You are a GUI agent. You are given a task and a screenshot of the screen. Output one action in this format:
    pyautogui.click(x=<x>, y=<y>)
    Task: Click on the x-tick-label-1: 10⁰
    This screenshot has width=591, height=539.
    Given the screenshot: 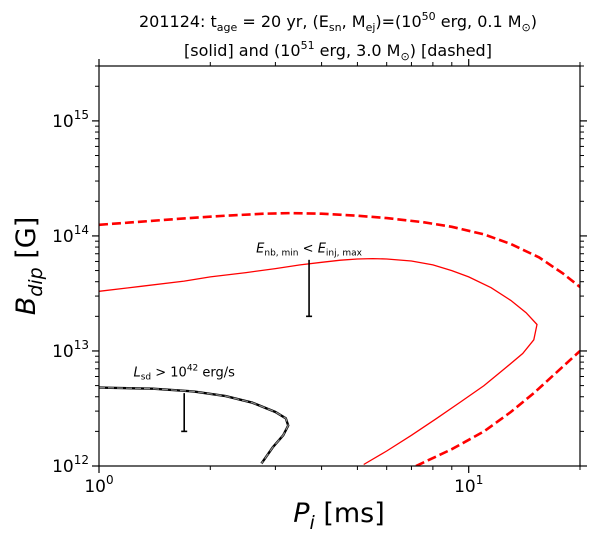 What is the action you would take?
    pyautogui.click(x=98, y=485)
    